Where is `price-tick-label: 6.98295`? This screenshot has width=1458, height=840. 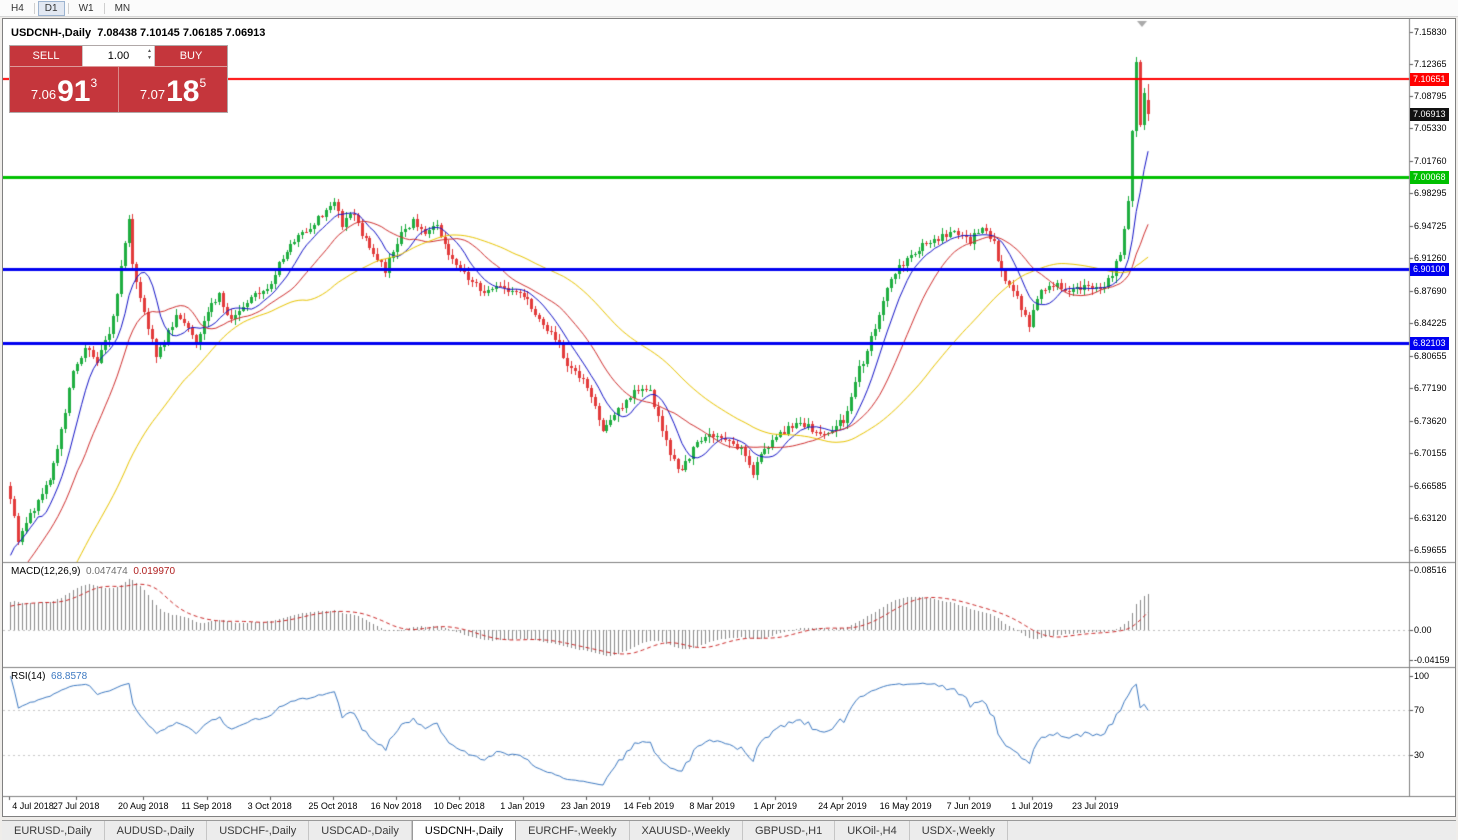
price-tick-label: 6.98295 is located at coordinates (1430, 193).